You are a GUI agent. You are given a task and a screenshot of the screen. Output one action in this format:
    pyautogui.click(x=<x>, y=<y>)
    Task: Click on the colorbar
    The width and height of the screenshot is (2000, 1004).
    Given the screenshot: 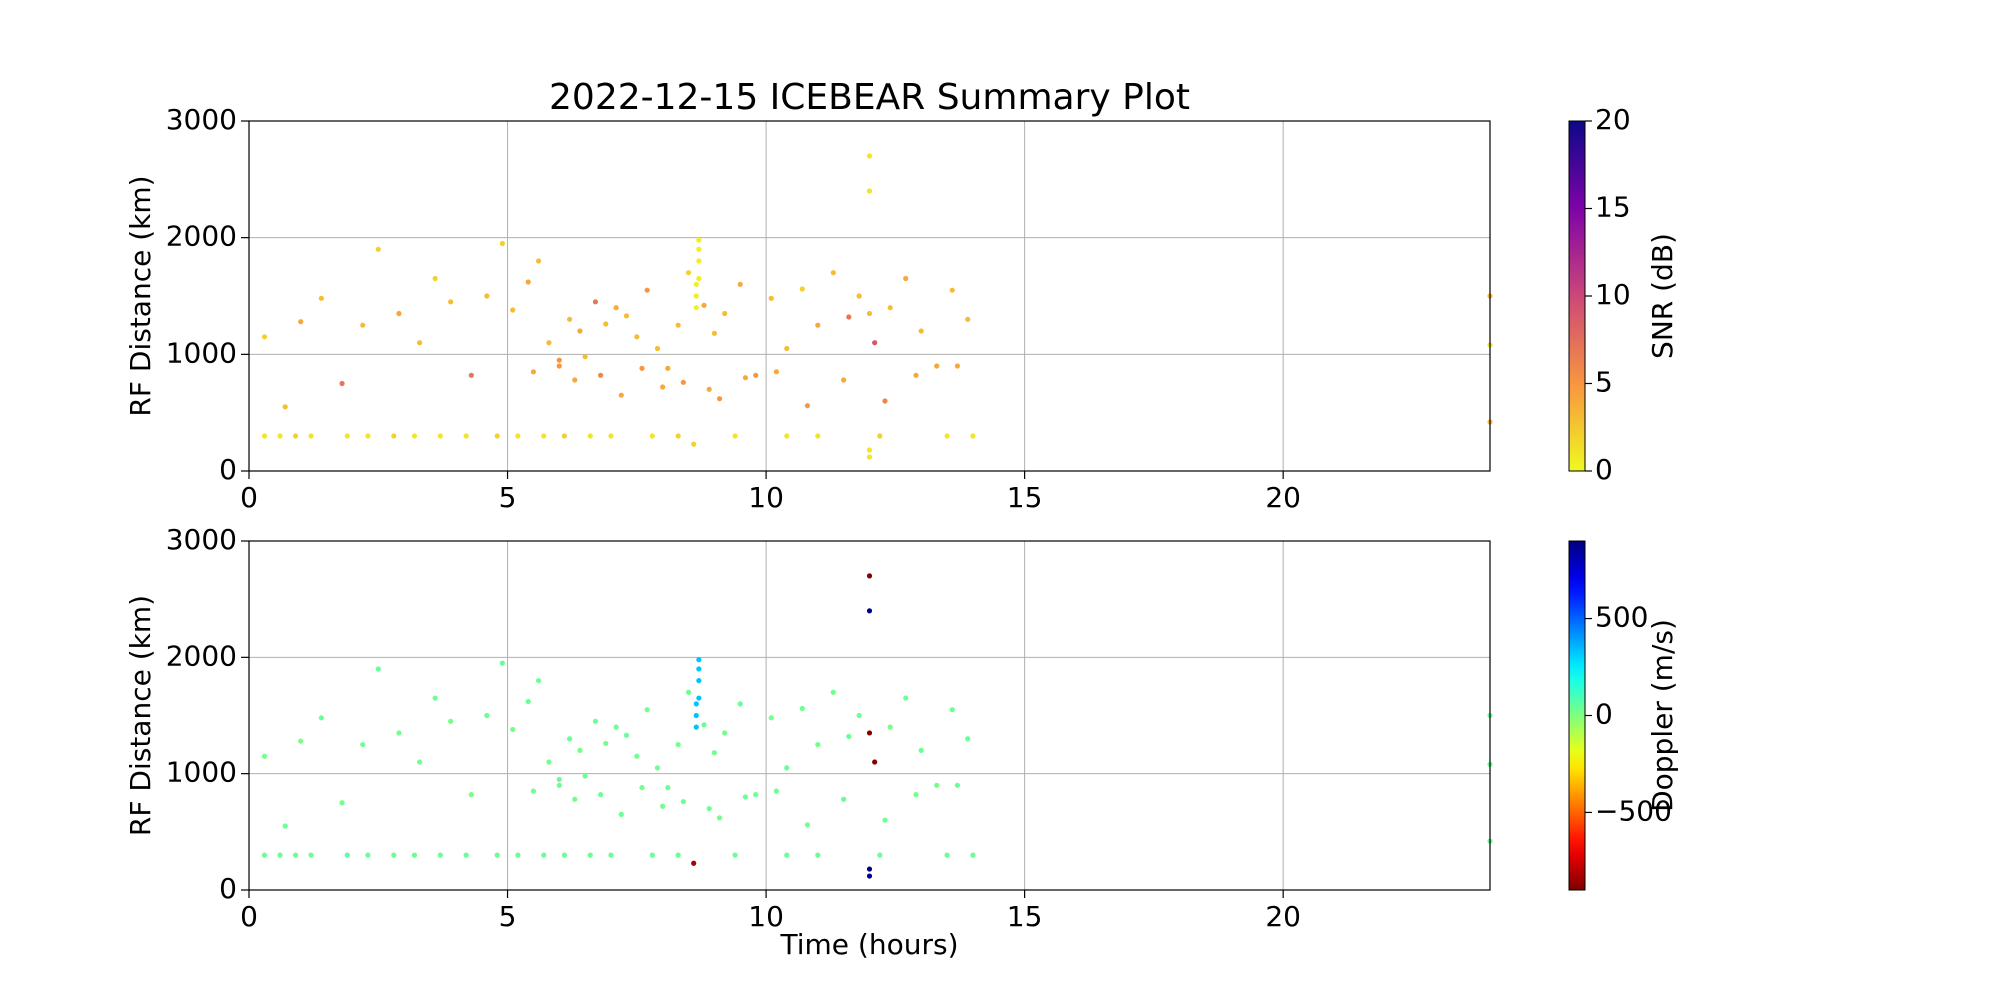 What is the action you would take?
    pyautogui.click(x=1577, y=715)
    